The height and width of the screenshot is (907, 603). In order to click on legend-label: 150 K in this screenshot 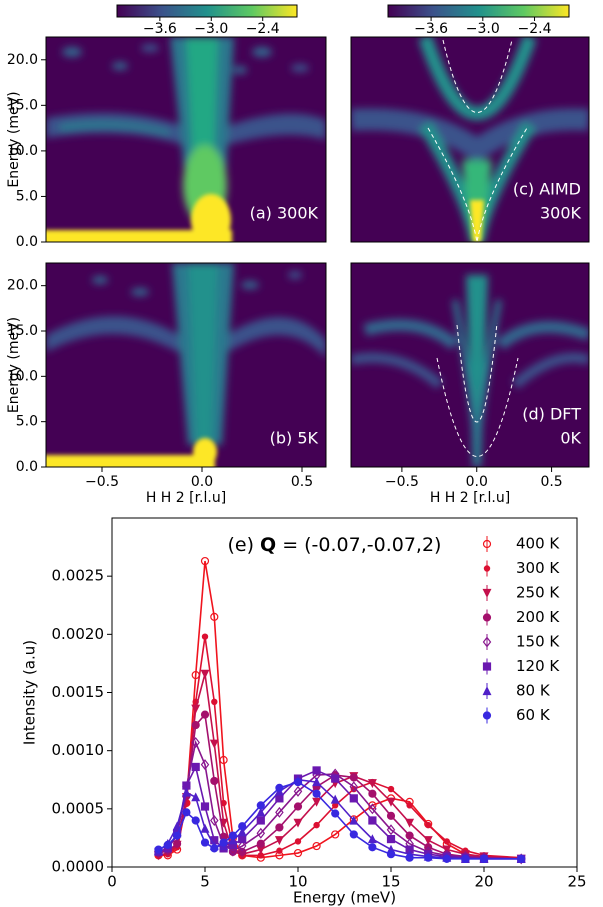, I will do `click(538, 642)`.